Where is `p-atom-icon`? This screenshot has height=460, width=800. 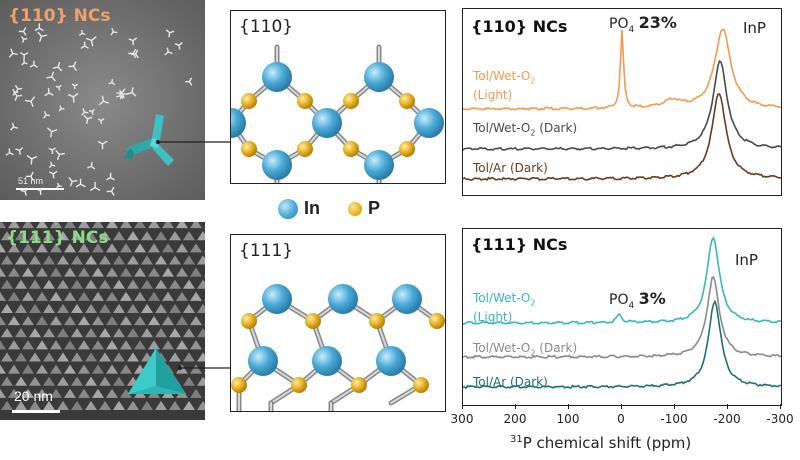
p-atom-icon is located at coordinates (355, 208).